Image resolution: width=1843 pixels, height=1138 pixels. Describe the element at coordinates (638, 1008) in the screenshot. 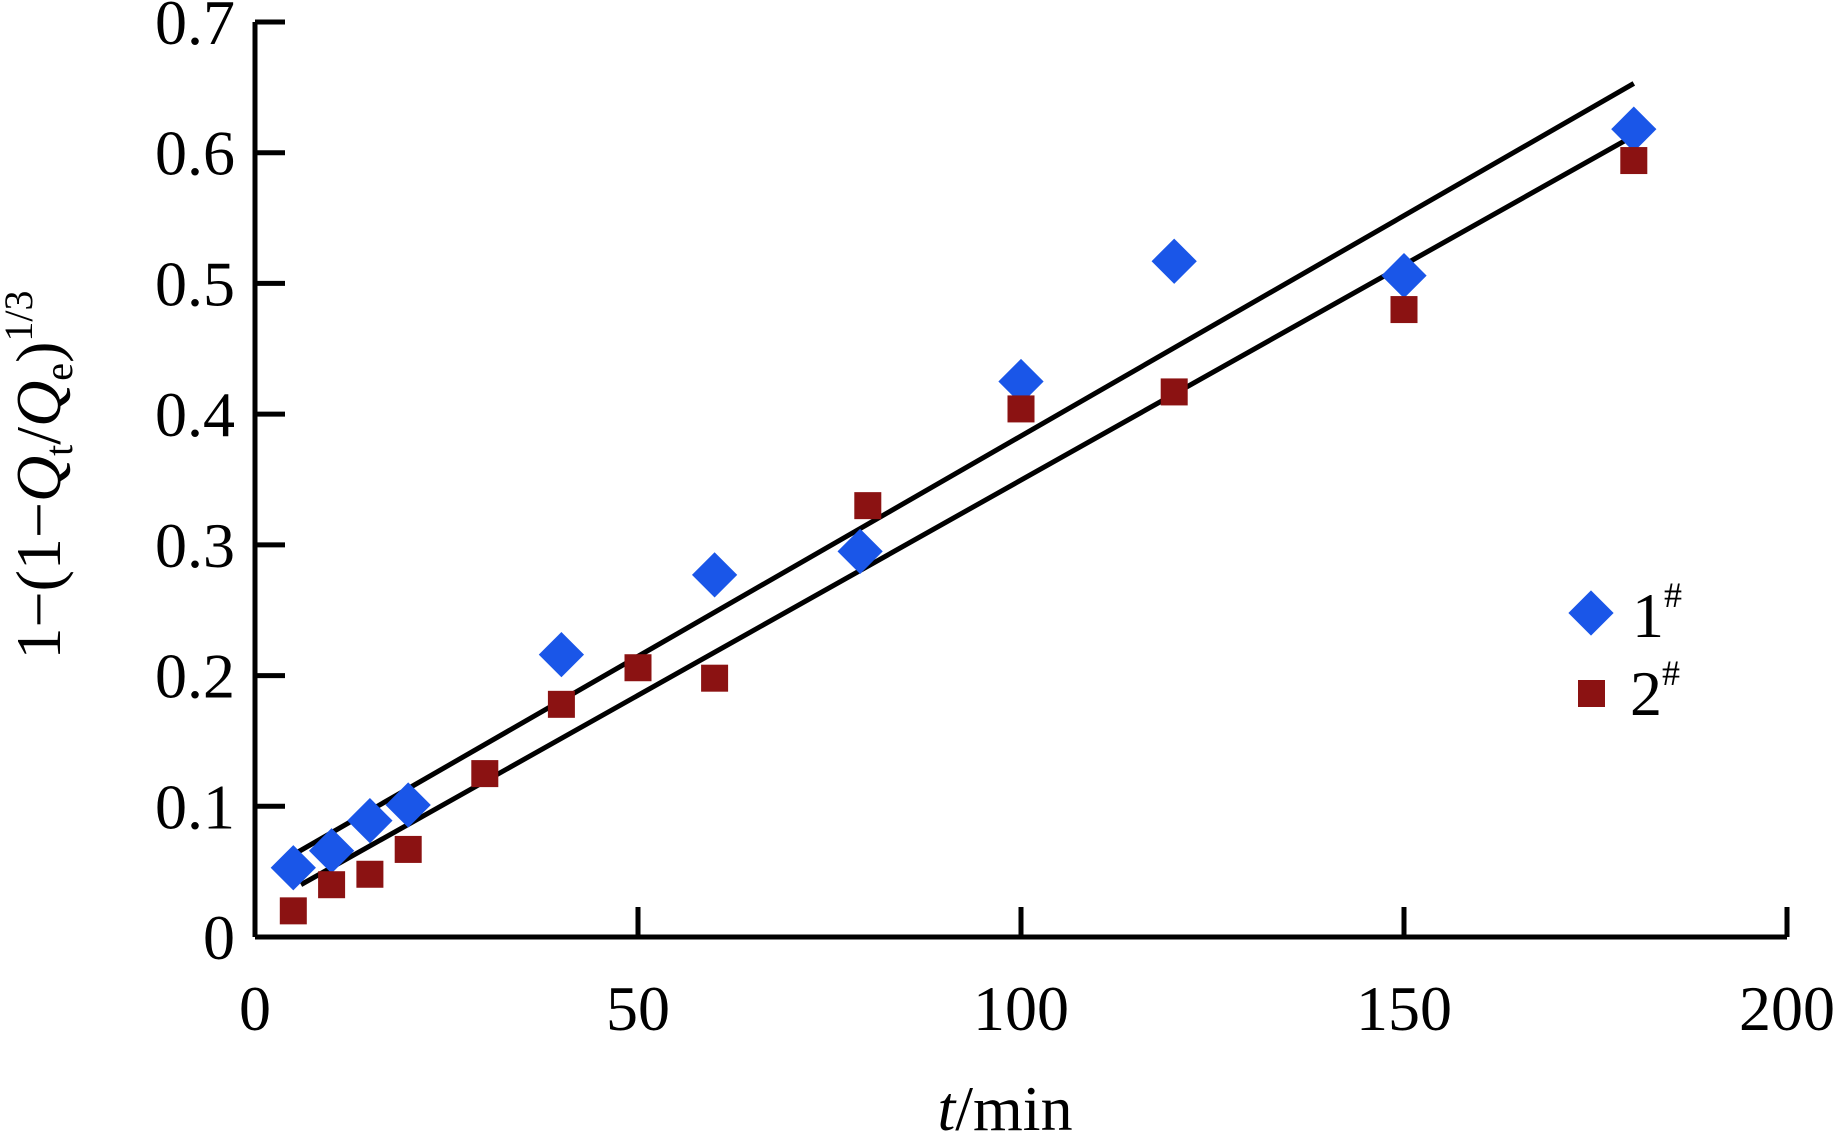

I see `x-tick-label: 50` at that location.